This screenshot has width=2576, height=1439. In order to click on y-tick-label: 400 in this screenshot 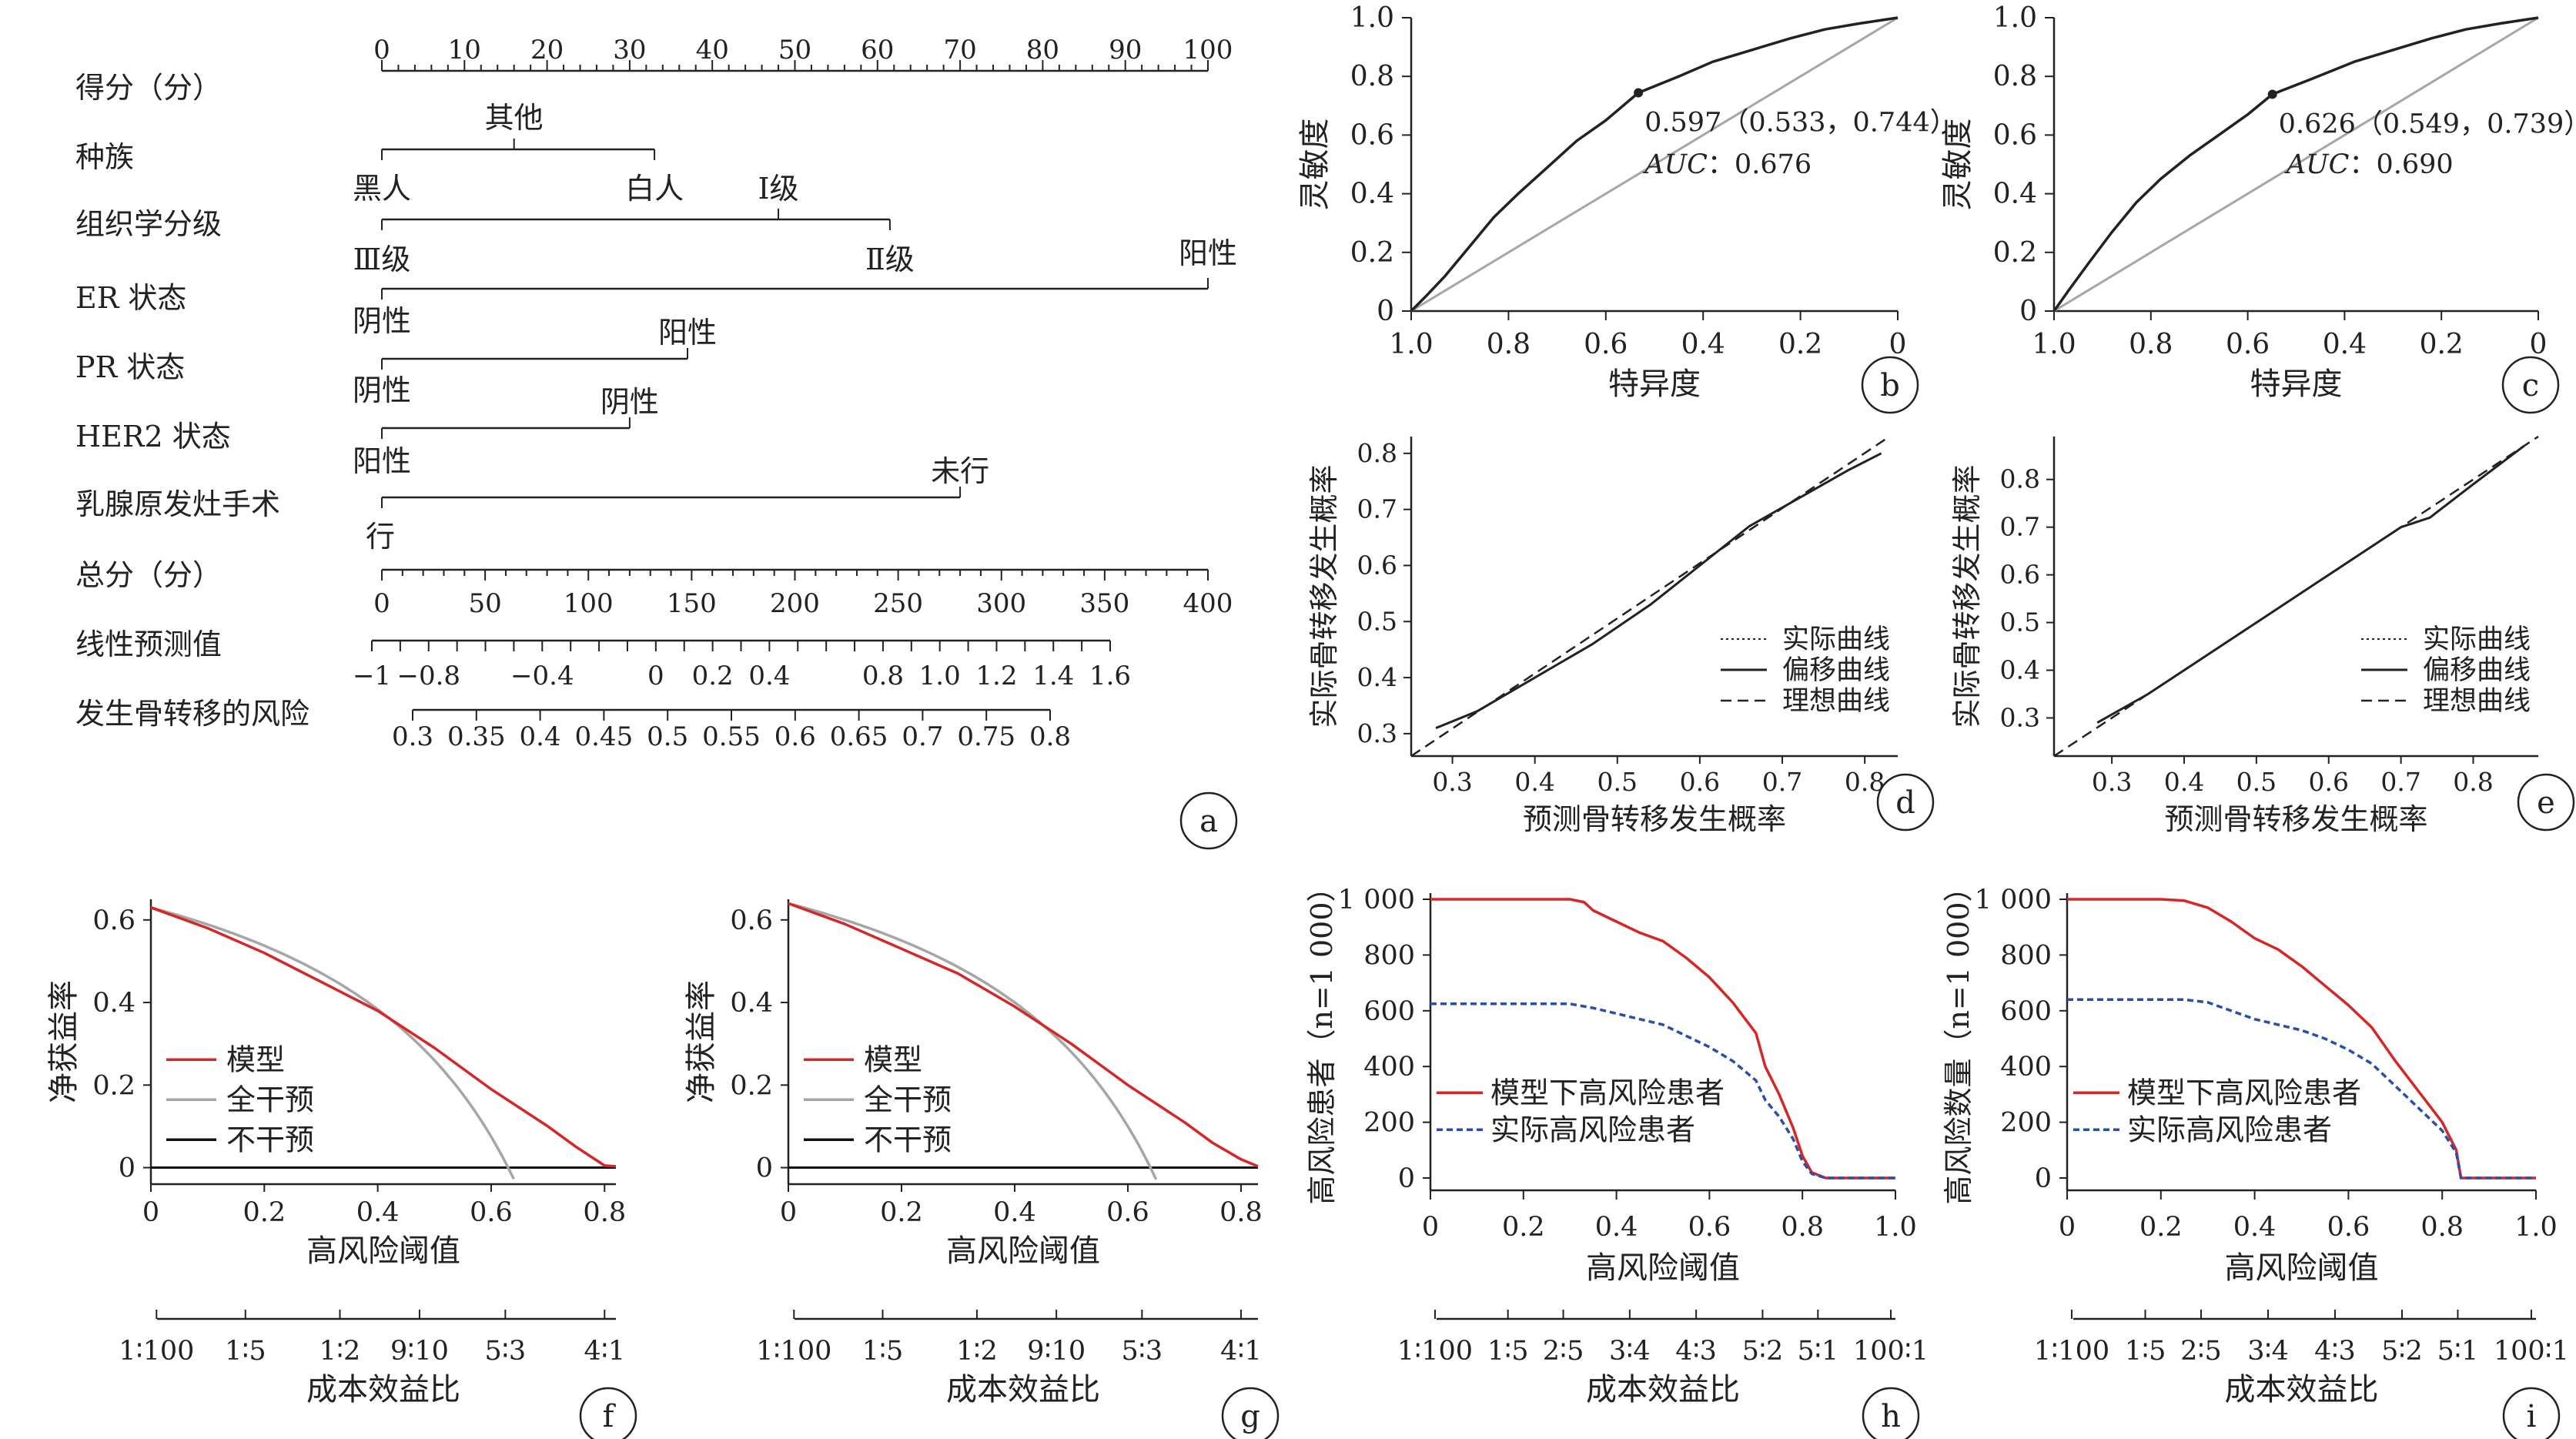, I will do `click(2026, 1067)`.